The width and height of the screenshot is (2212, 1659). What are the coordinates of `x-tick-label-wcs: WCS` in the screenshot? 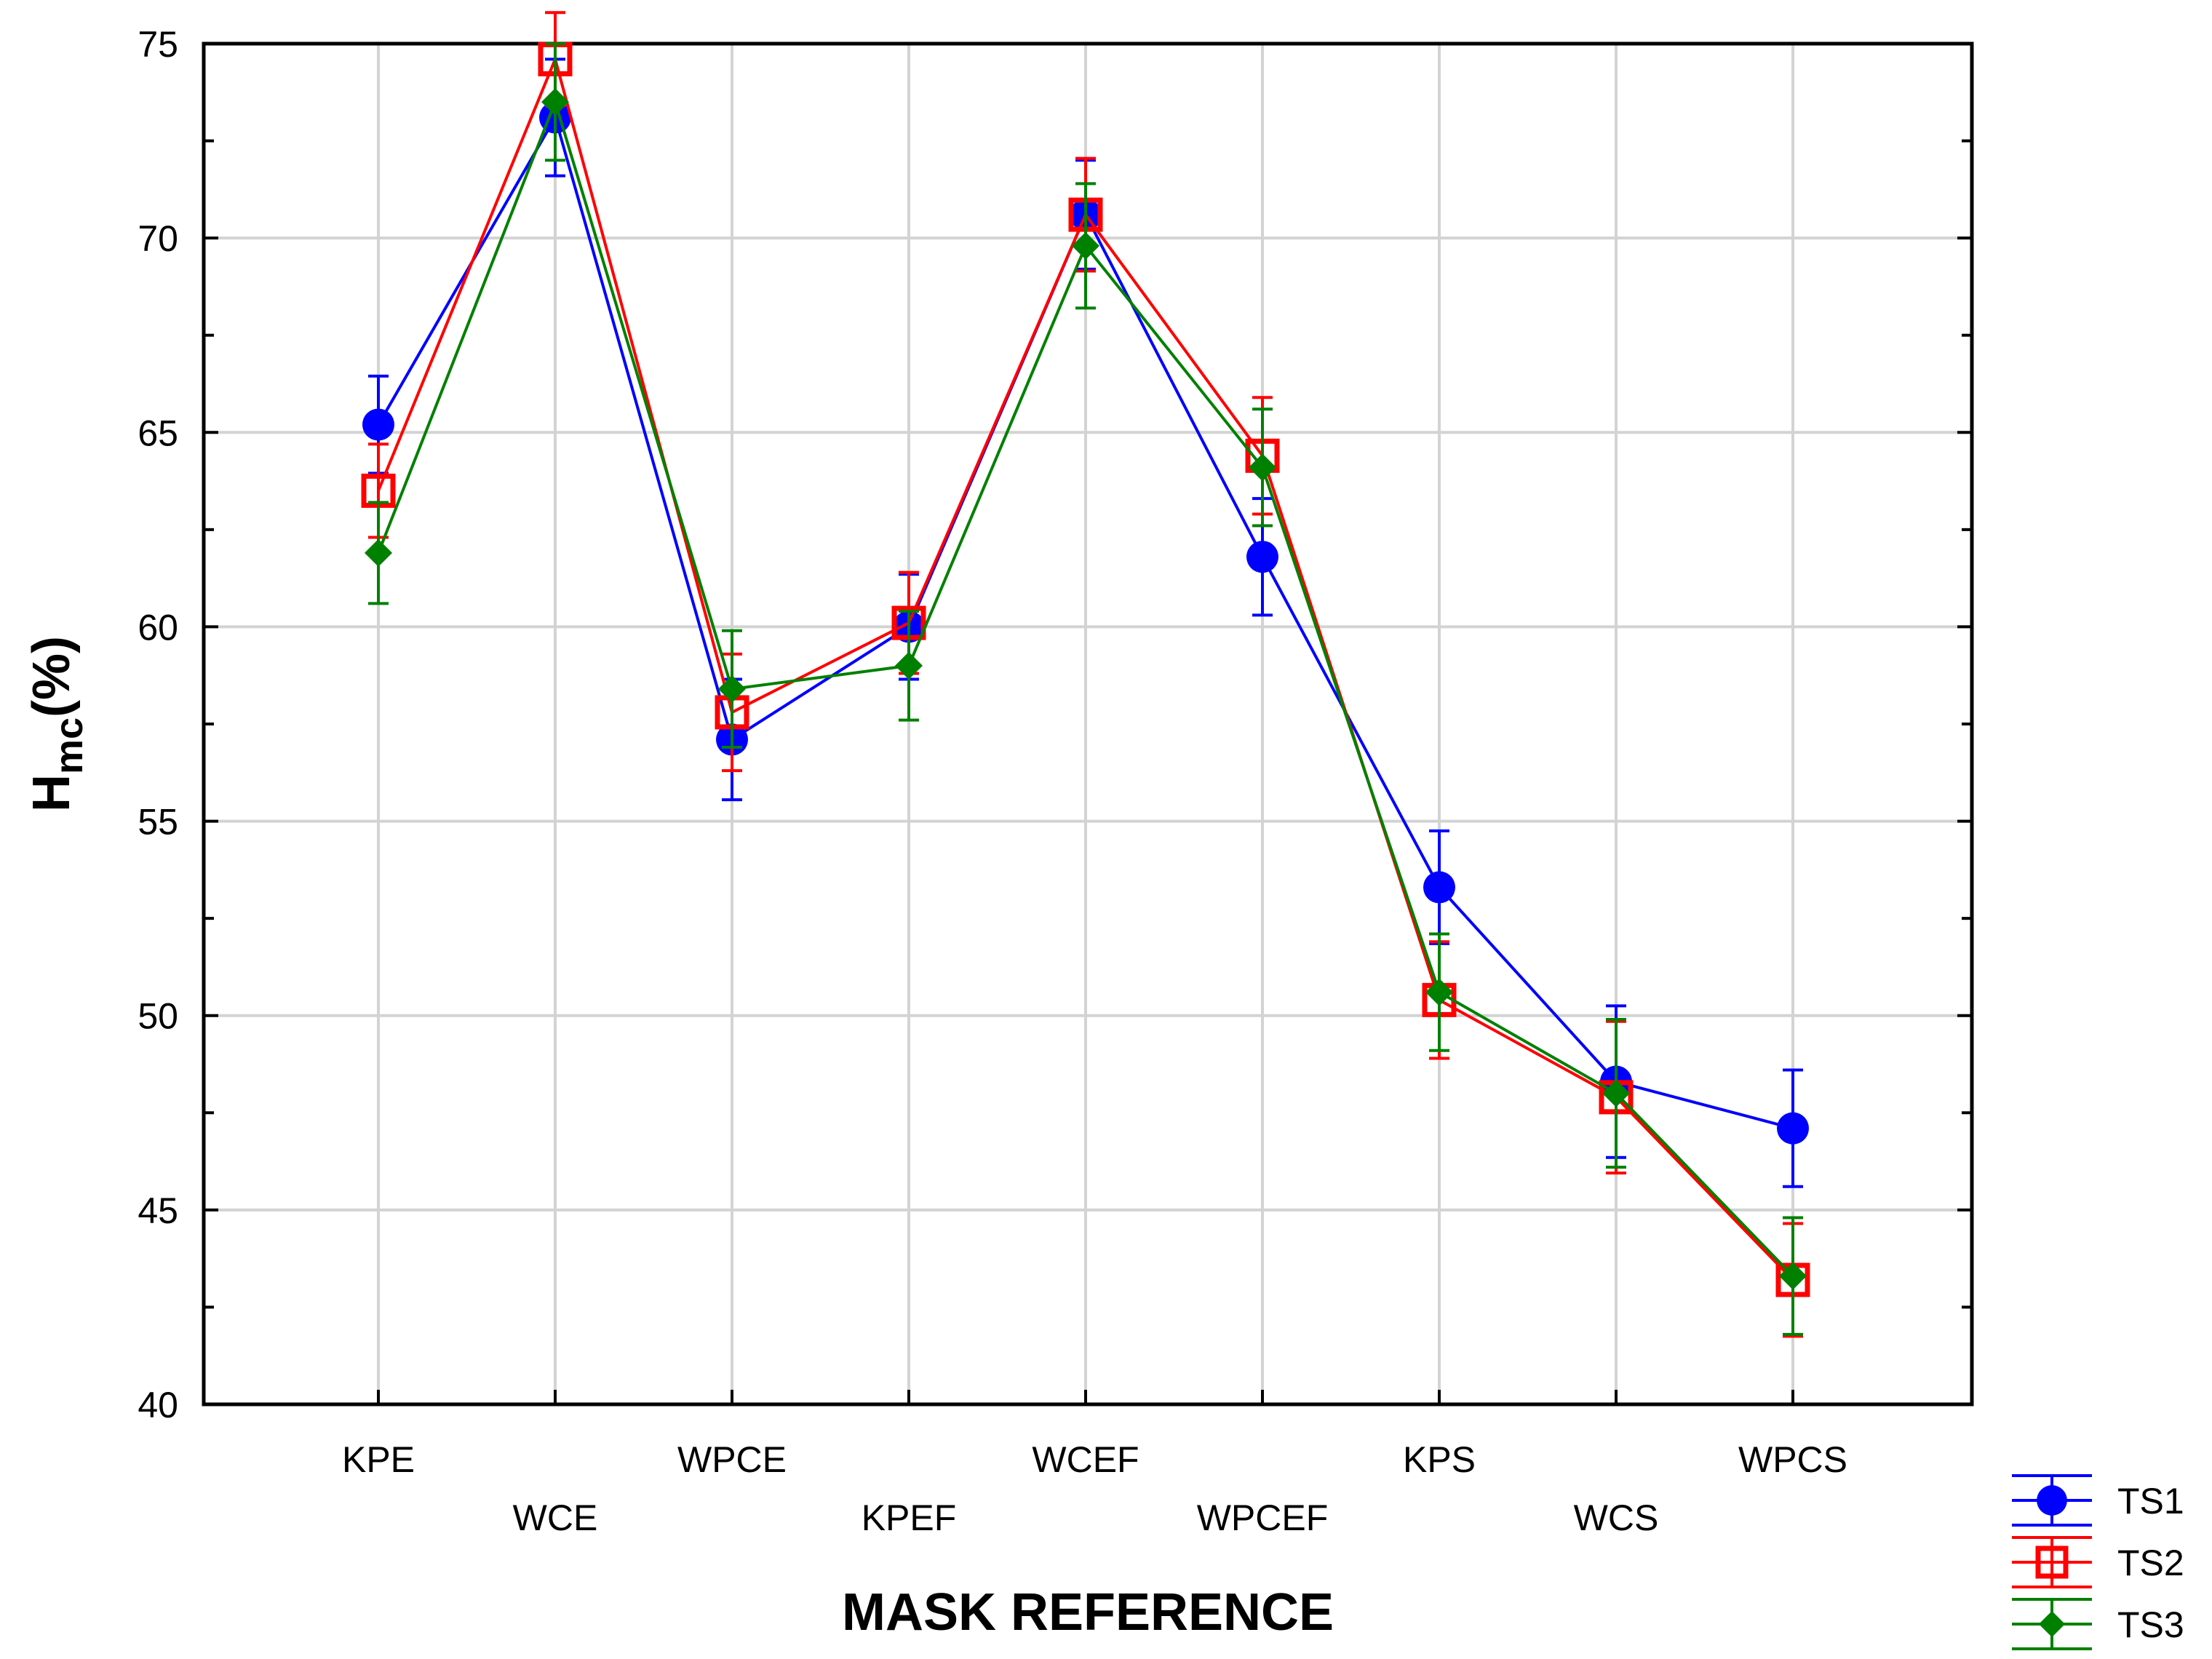 It's located at (1616, 1517).